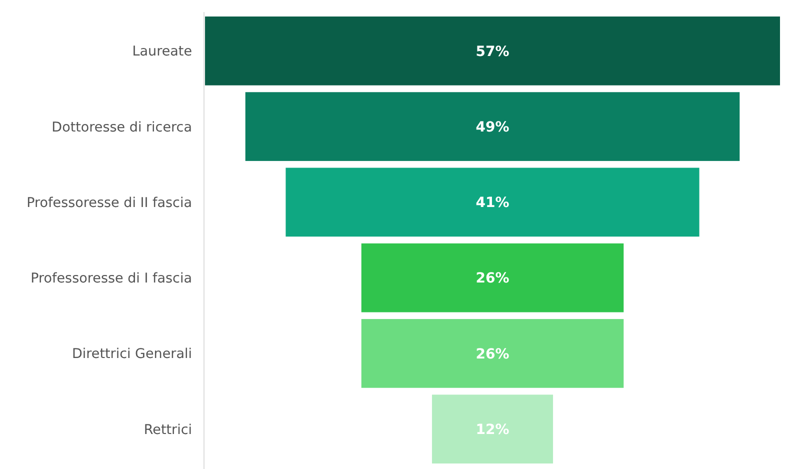 The height and width of the screenshot is (469, 788). What do you see at coordinates (493, 52) in the screenshot?
I see `data-label: 57%` at bounding box center [493, 52].